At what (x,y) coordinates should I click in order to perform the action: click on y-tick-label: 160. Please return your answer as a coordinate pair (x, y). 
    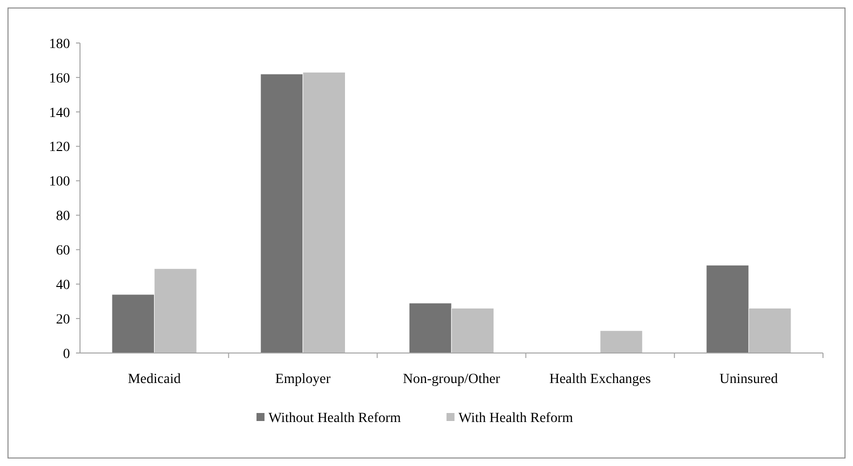
    Looking at the image, I should click on (59, 78).